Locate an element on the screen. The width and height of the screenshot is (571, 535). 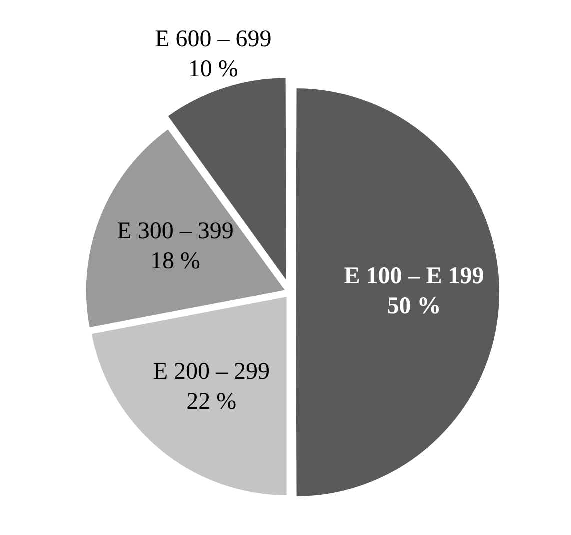
slice-label: E 300 – 399 is located at coordinates (175, 231).